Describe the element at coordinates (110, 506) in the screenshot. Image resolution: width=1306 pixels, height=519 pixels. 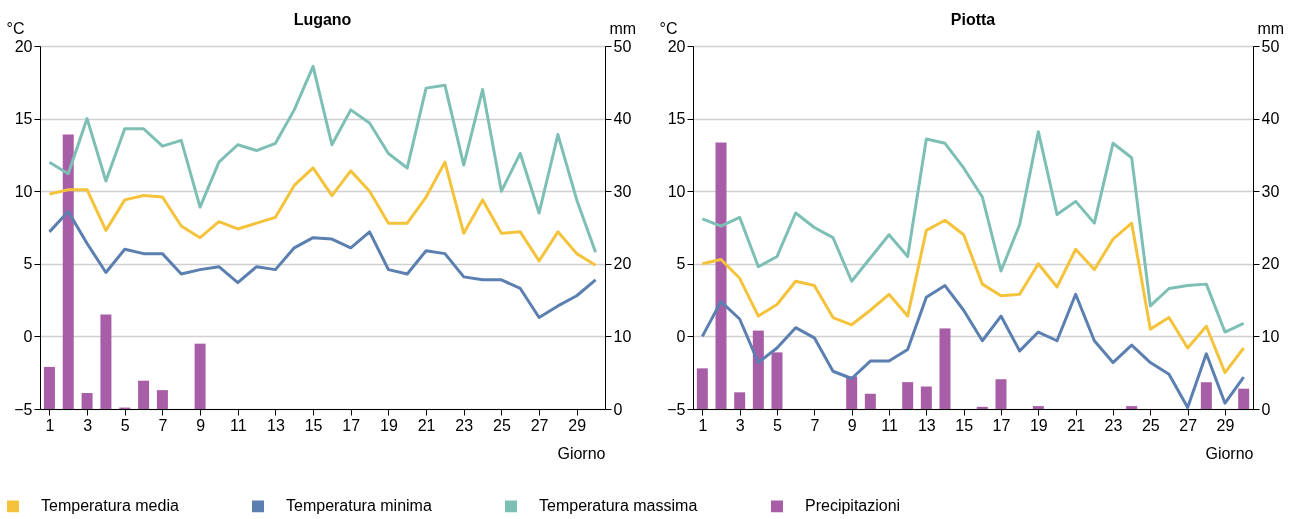
I see `legend-label: Temperatura media` at that location.